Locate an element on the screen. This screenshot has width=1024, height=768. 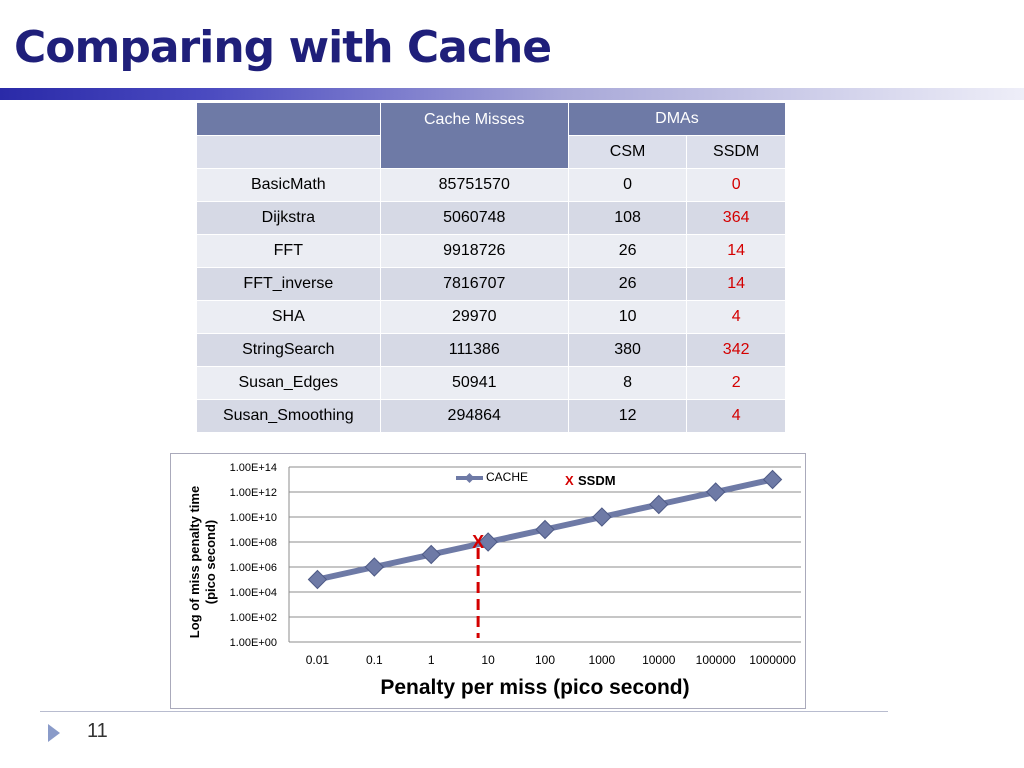
y-axis-title-line: (pico second) is located at coordinates (210, 562).